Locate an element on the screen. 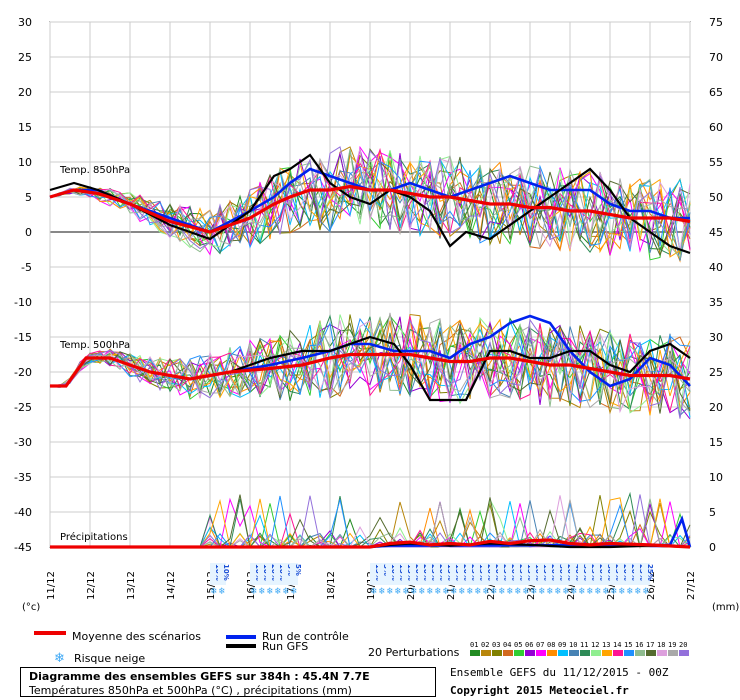  perturbation-number: 14 is located at coordinates (617, 645).